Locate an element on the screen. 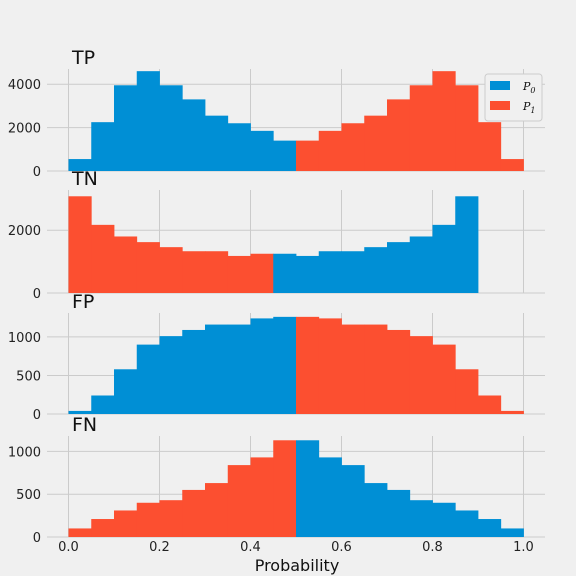  y-tick-label: 4000 is located at coordinates (24, 85).